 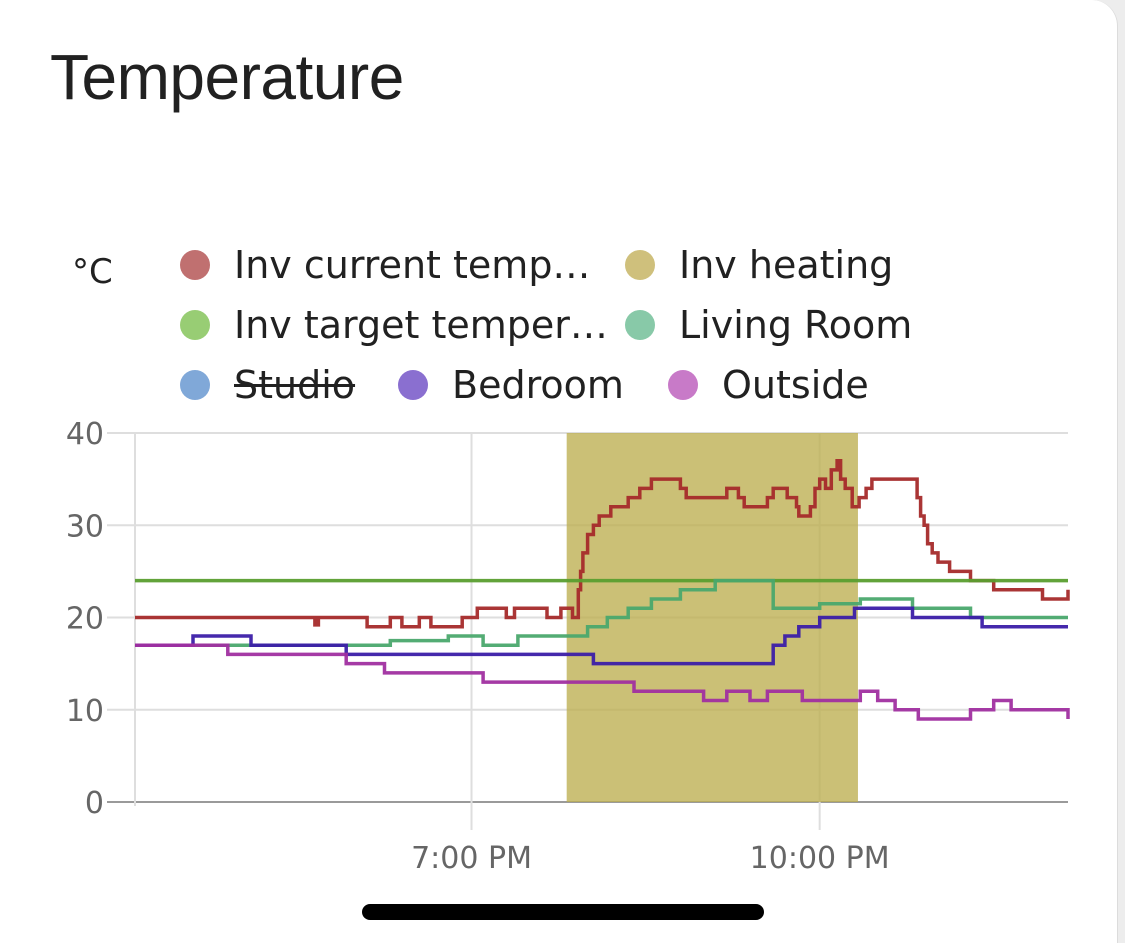 I want to click on series-inv-heating-area, so click(x=712, y=617).